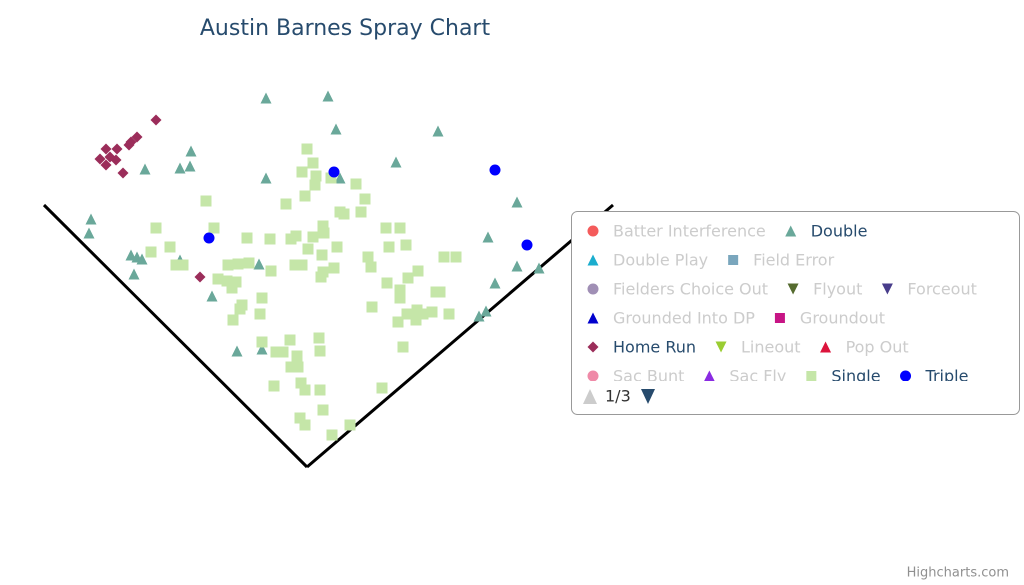  What do you see at coordinates (684, 318) in the screenshot?
I see `legend-label: Grounded Into DP` at bounding box center [684, 318].